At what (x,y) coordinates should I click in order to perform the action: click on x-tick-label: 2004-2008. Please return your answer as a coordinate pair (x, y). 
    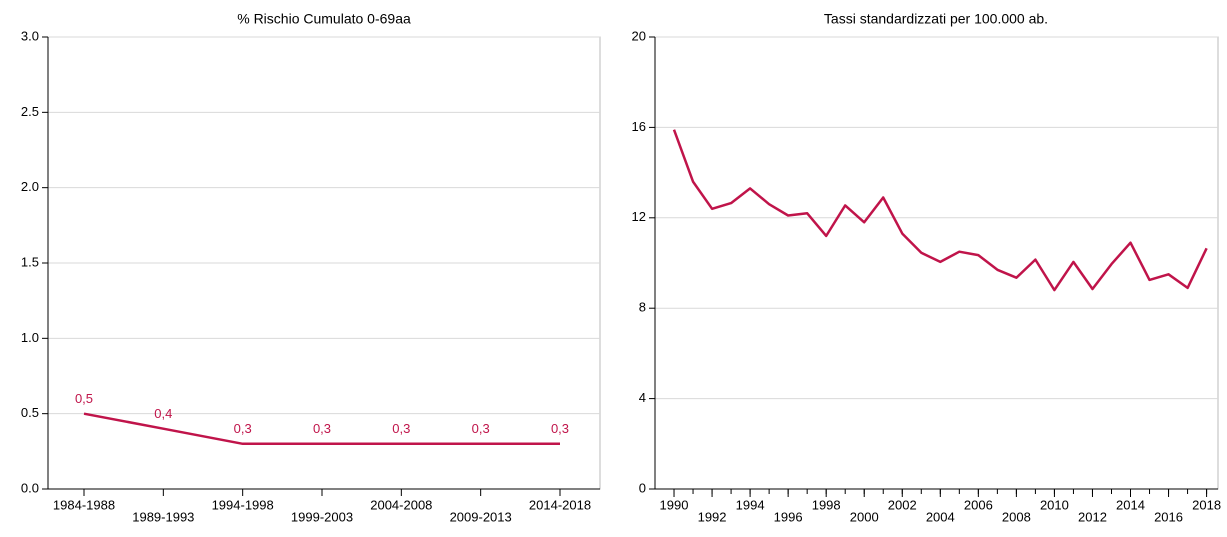
    Looking at the image, I should click on (401, 504).